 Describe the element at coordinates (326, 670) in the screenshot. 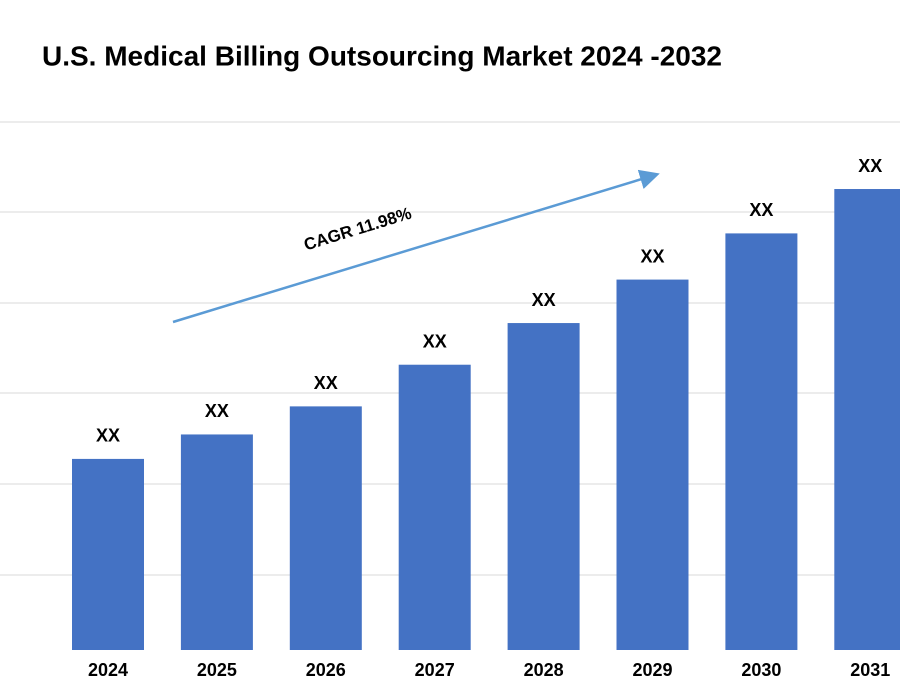

I see `x-tick-label: 2026` at that location.